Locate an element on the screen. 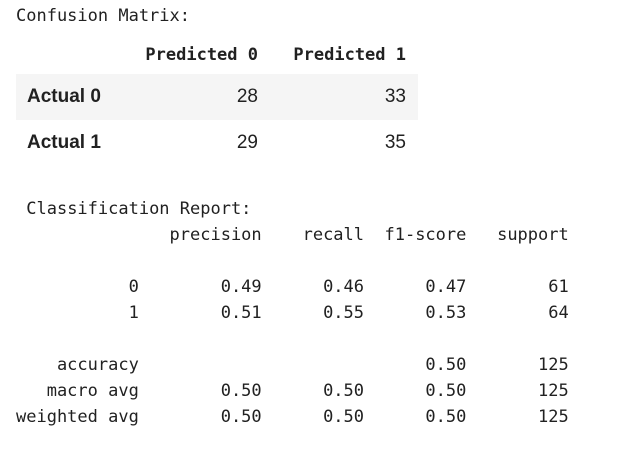 This screenshot has height=449, width=644. row-label-actual-0: Actual 0 is located at coordinates (72, 97).